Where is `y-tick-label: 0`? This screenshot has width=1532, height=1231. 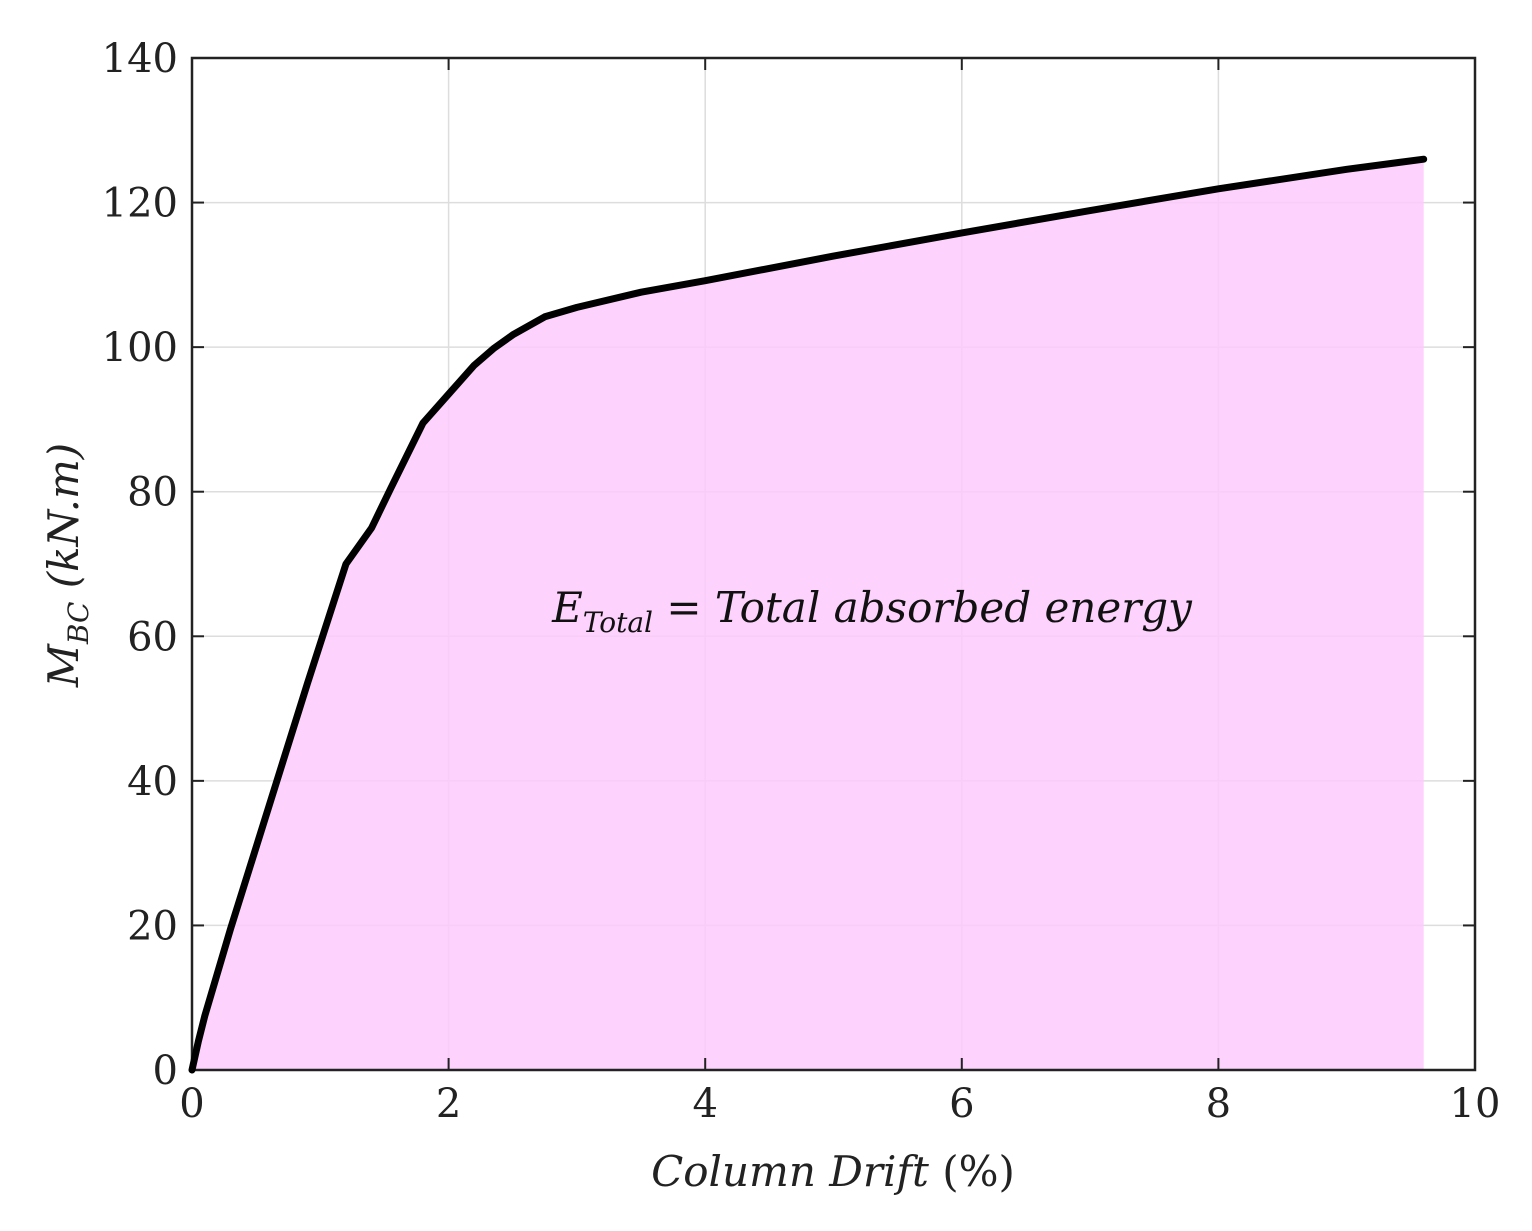 y-tick-label: 0 is located at coordinates (165, 1071).